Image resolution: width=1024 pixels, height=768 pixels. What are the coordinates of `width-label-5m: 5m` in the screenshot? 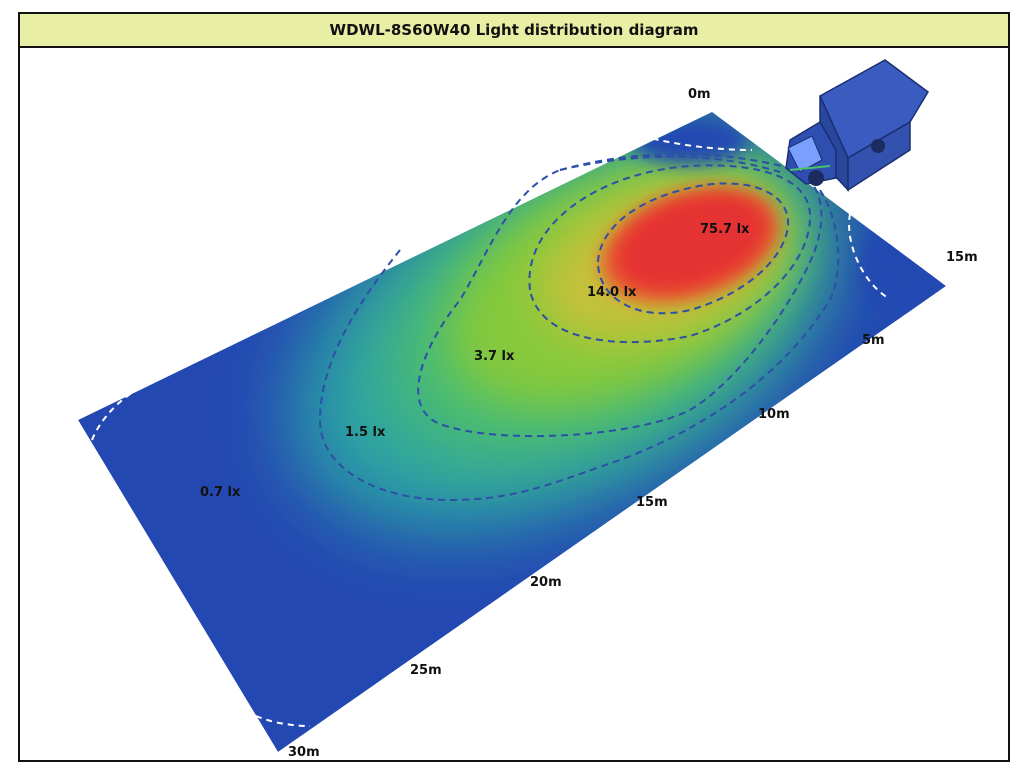 It's located at (873, 340).